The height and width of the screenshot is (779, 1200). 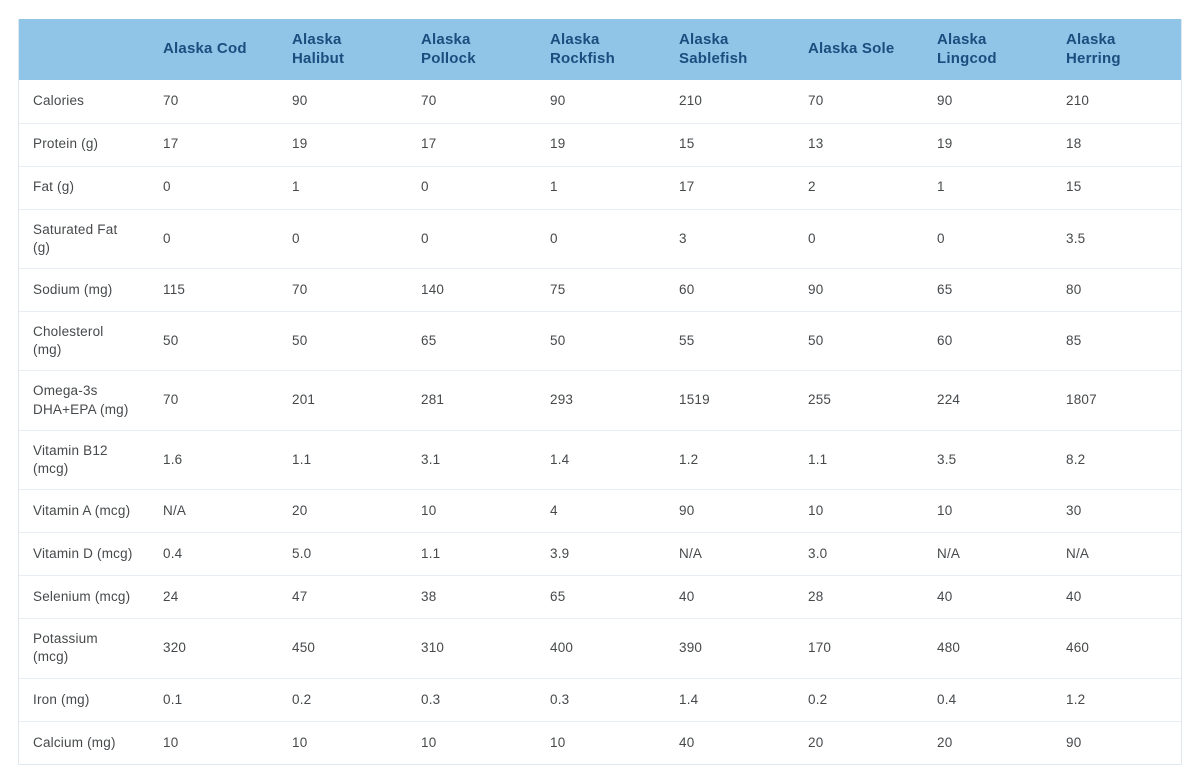 I want to click on value-cell: 310, so click(x=471, y=648).